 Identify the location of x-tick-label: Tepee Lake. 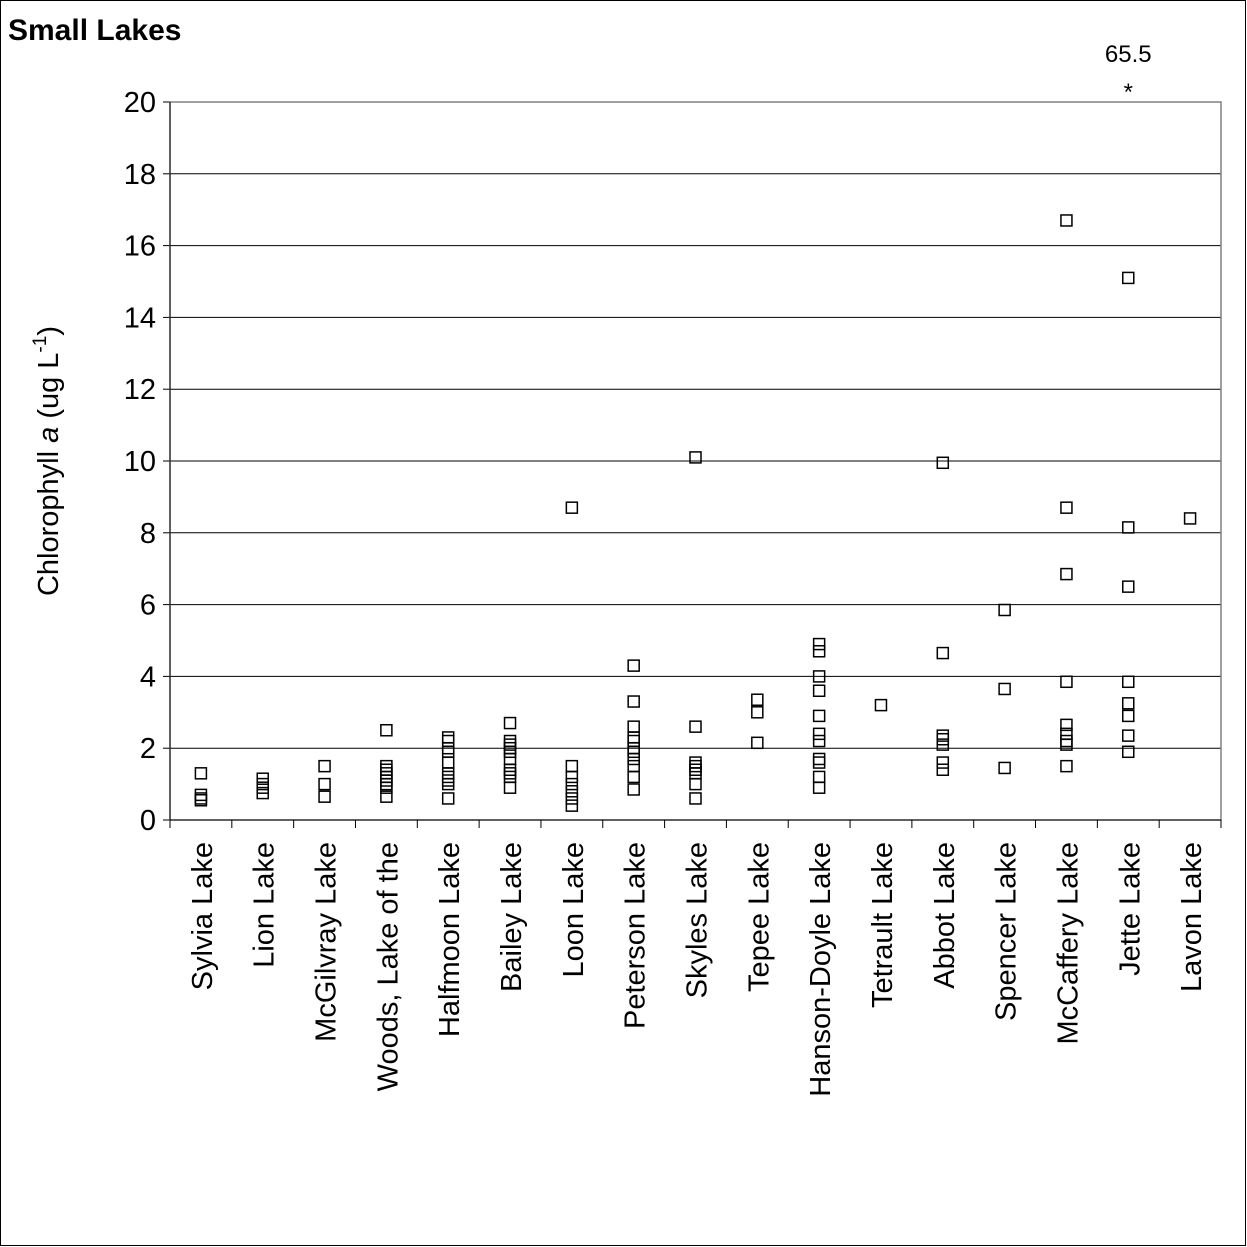
(759, 917).